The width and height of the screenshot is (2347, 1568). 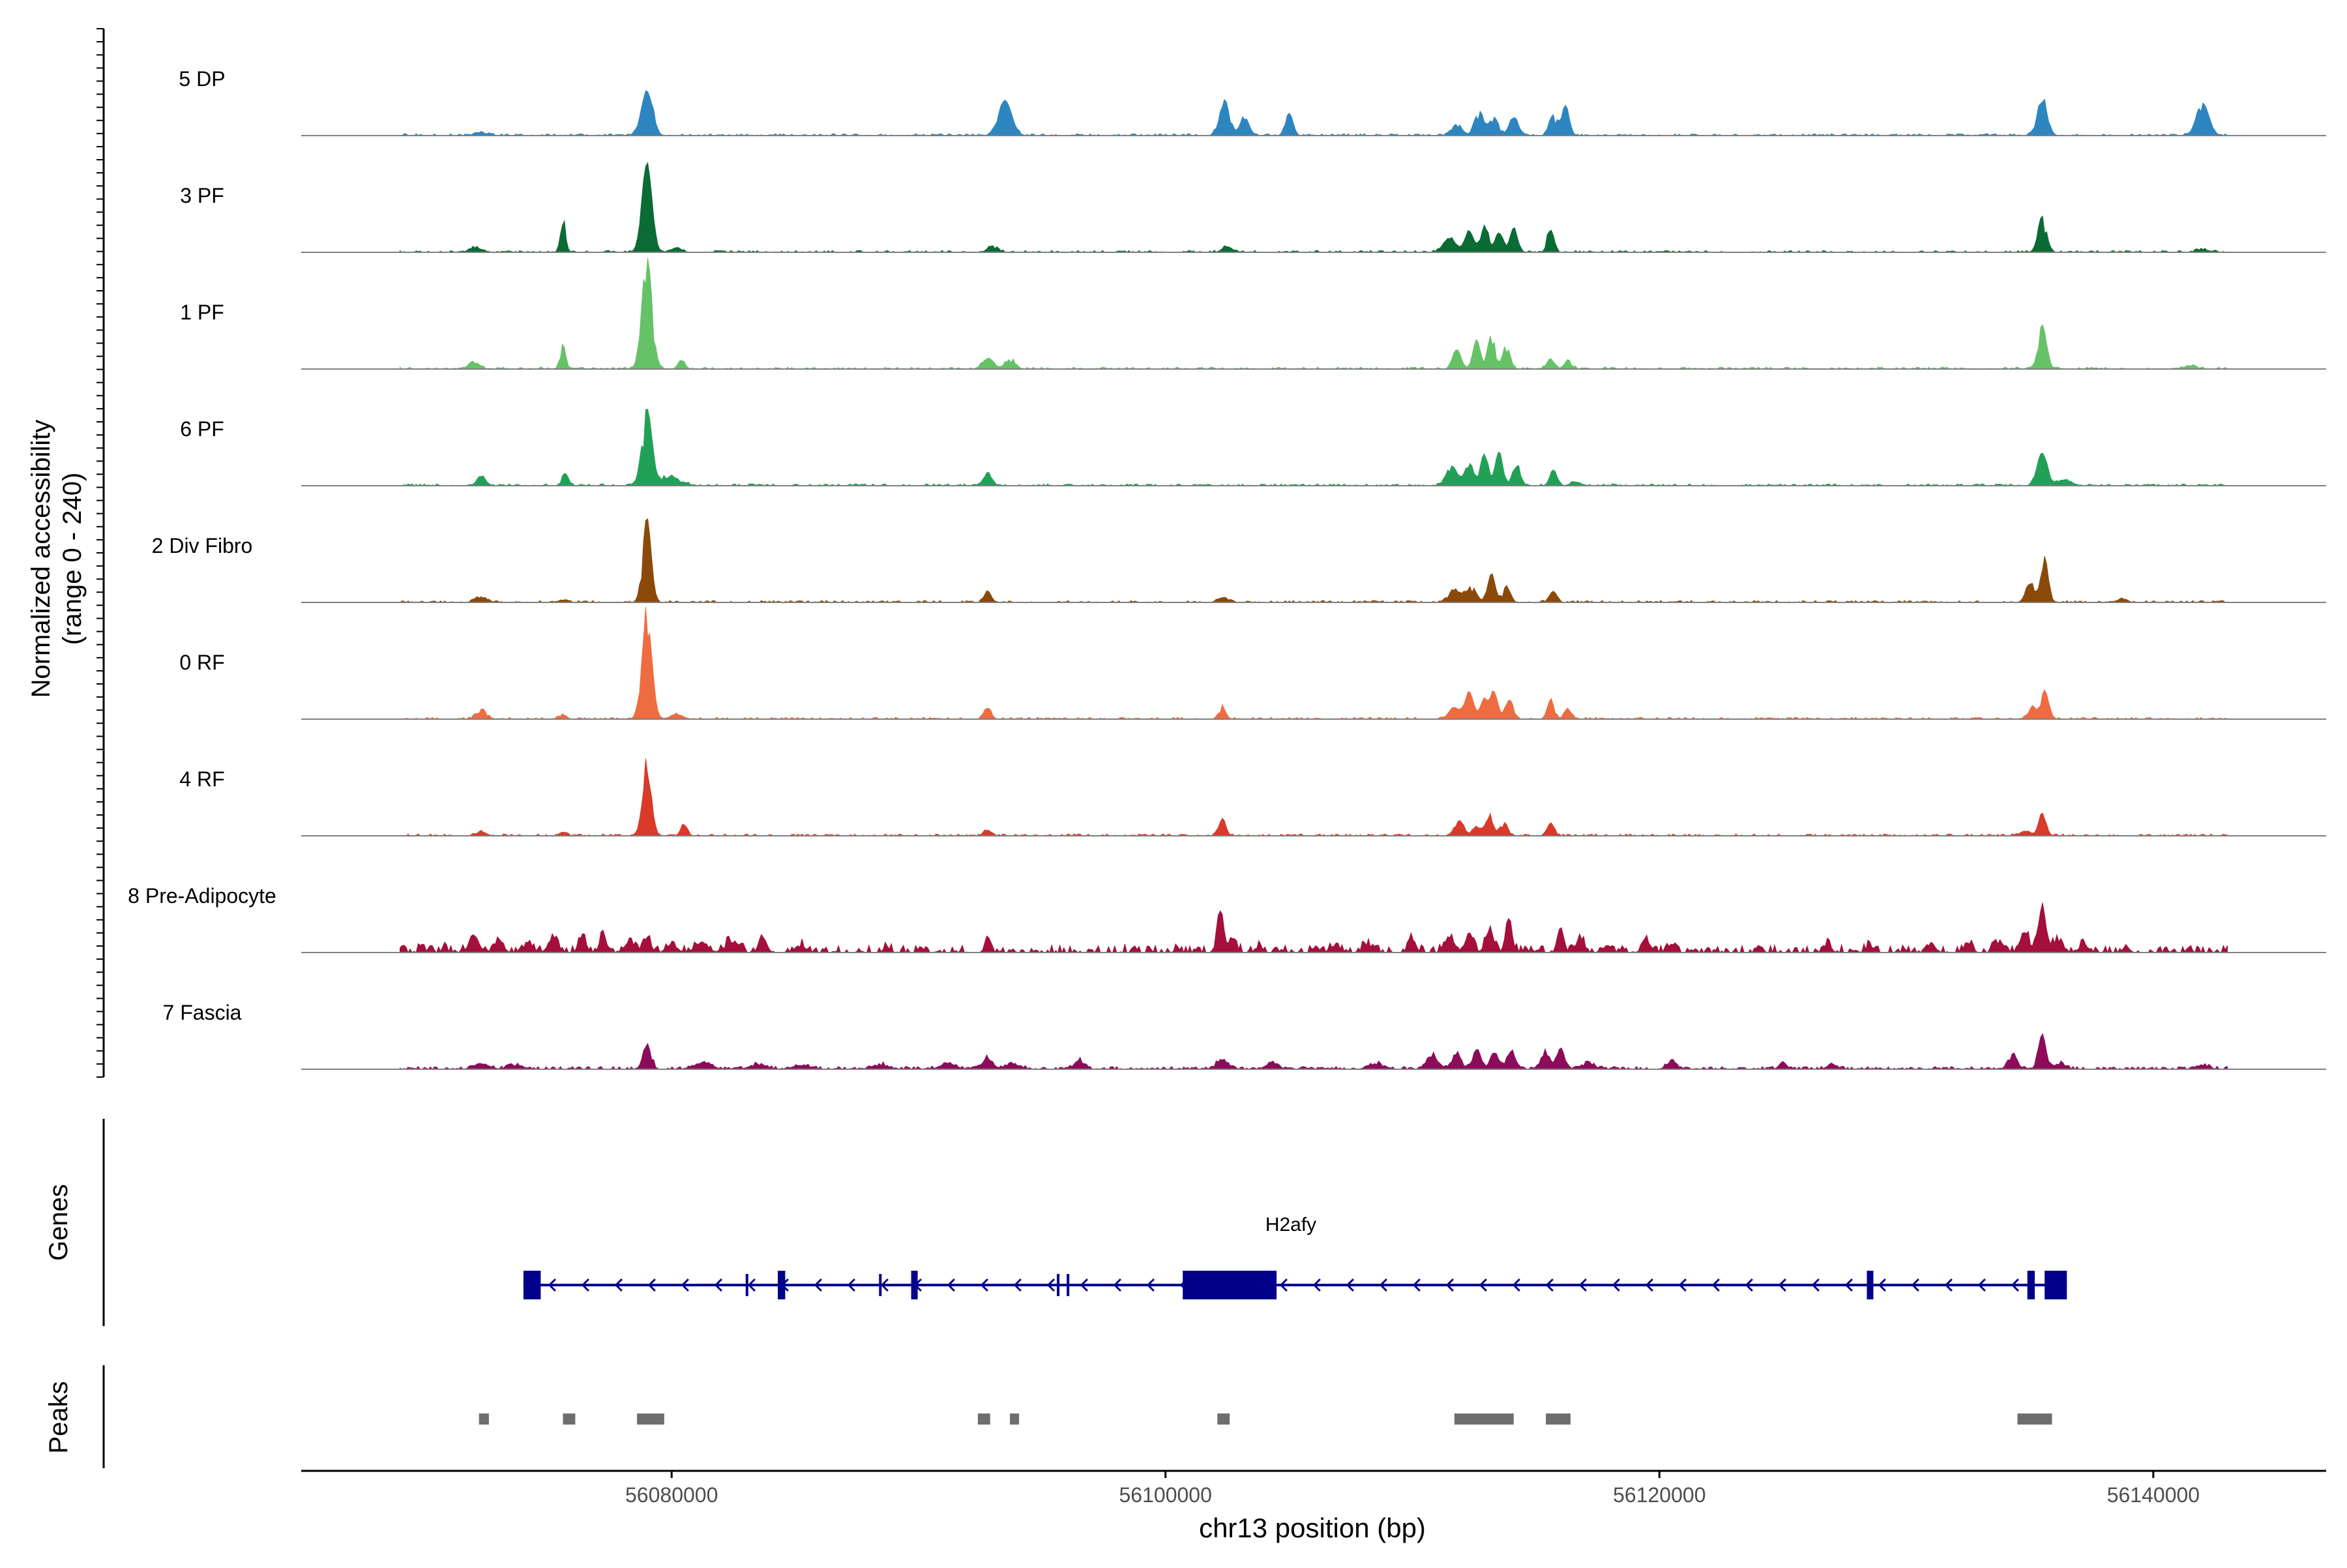 What do you see at coordinates (671, 1495) in the screenshot?
I see `x-tick-label: 56080000` at bounding box center [671, 1495].